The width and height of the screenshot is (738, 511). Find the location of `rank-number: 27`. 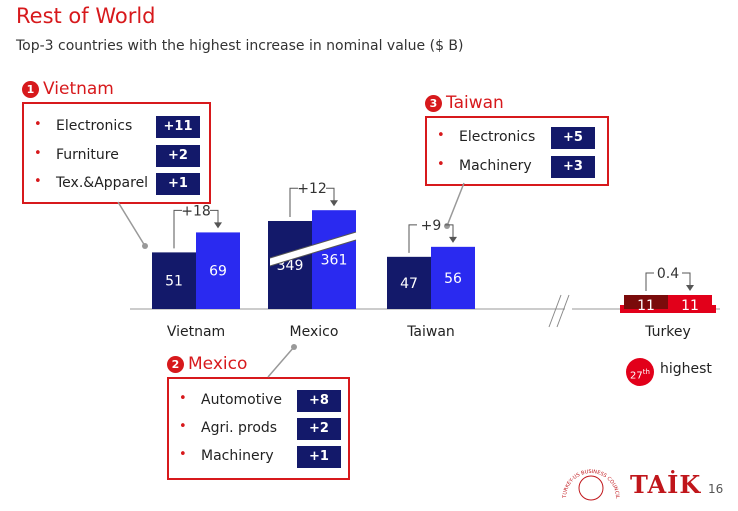

rank-number: 27 is located at coordinates (636, 376).